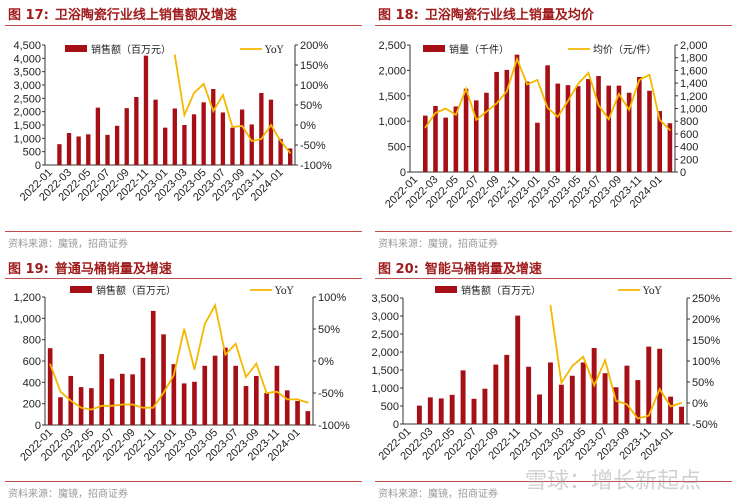 This screenshot has width=735, height=500. I want to click on legend-bar-label: 销量（千件）, so click(479, 49).